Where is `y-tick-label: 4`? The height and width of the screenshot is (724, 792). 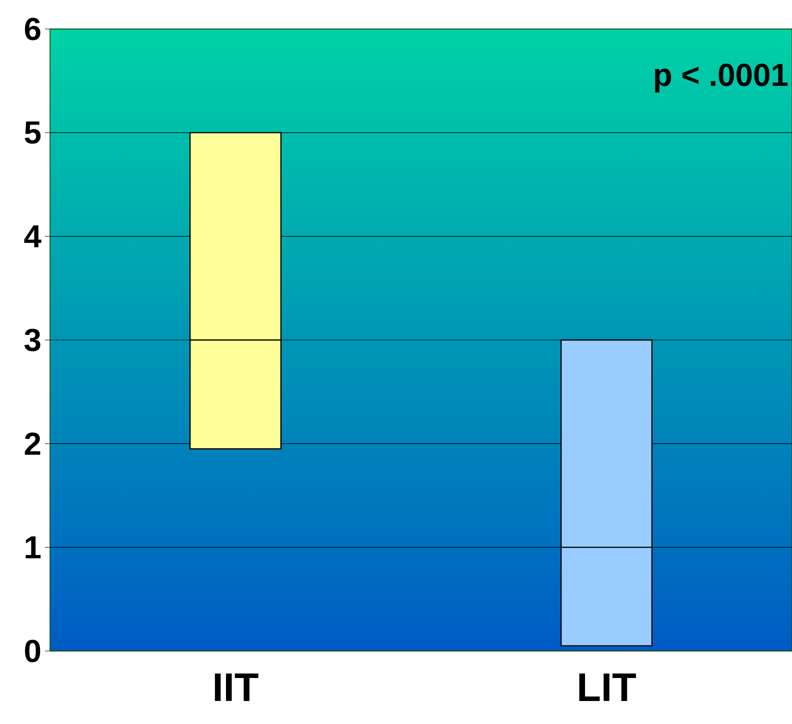
y-tick-label: 4 is located at coordinates (33, 236).